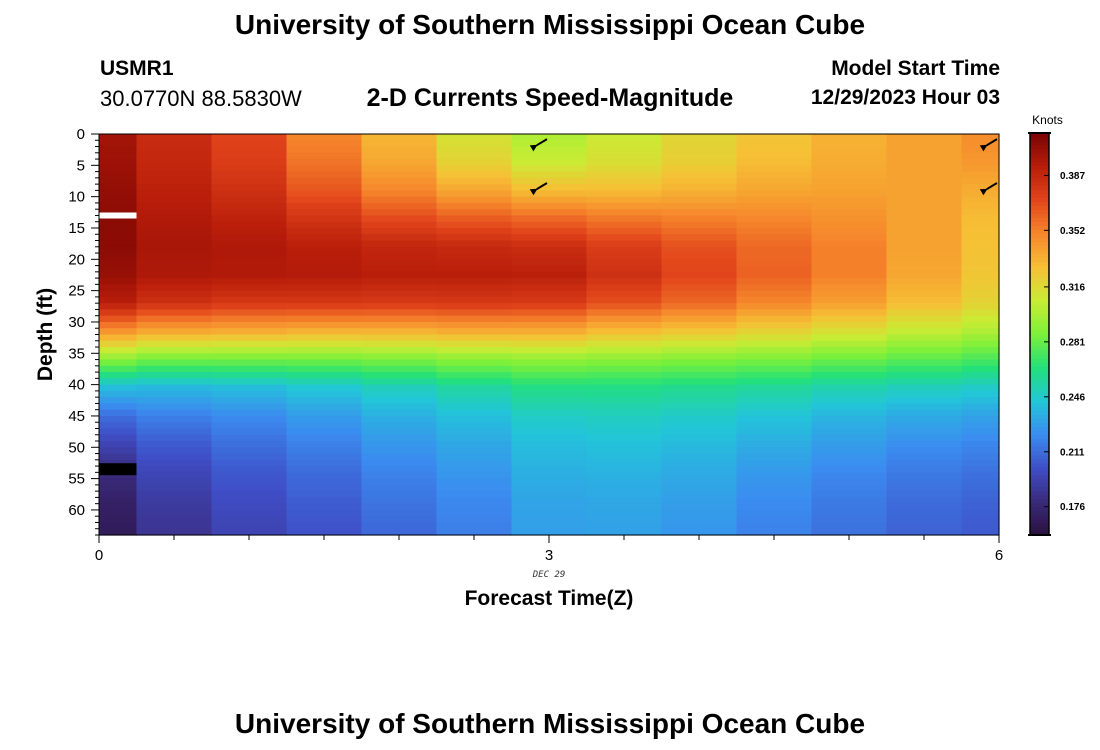 This screenshot has height=750, width=1100. I want to click on x-axis: 0 3 6, so click(549, 549).